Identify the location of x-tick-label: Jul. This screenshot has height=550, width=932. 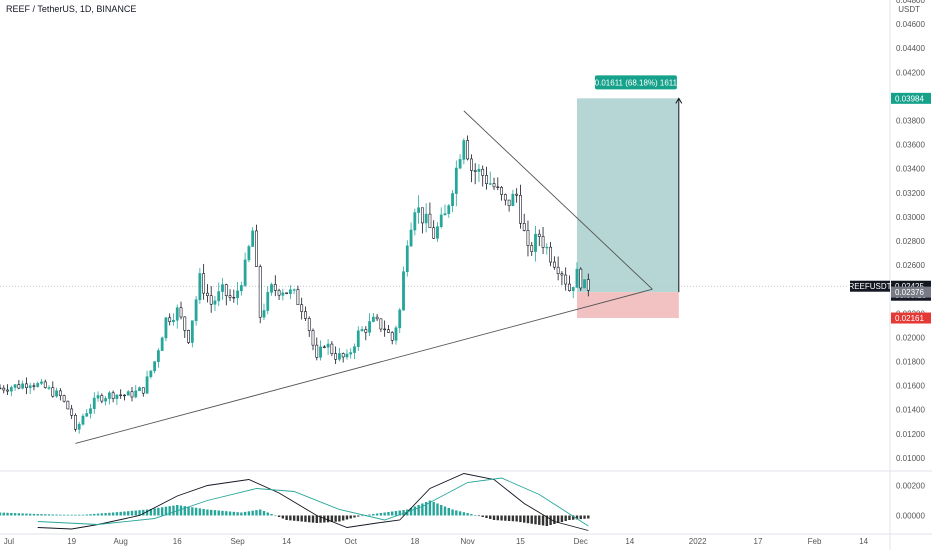
(9, 541).